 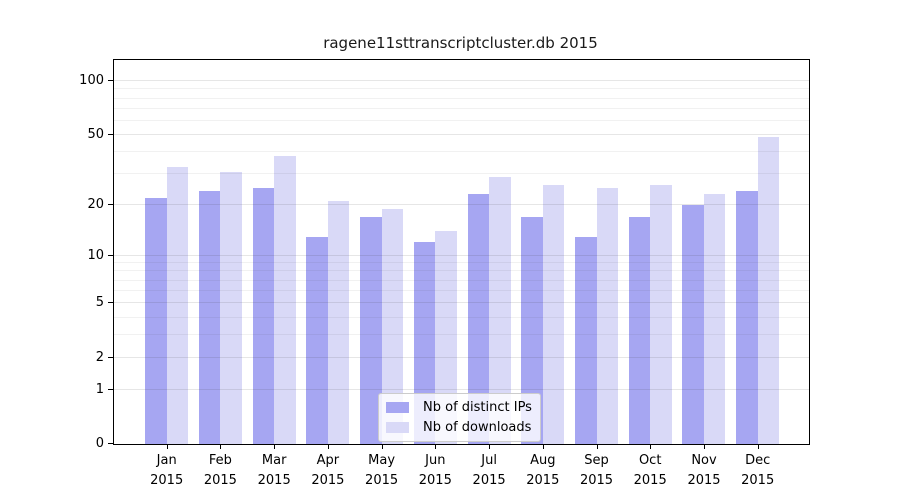 What do you see at coordinates (543, 460) in the screenshot?
I see `x-label-month: Aug` at bounding box center [543, 460].